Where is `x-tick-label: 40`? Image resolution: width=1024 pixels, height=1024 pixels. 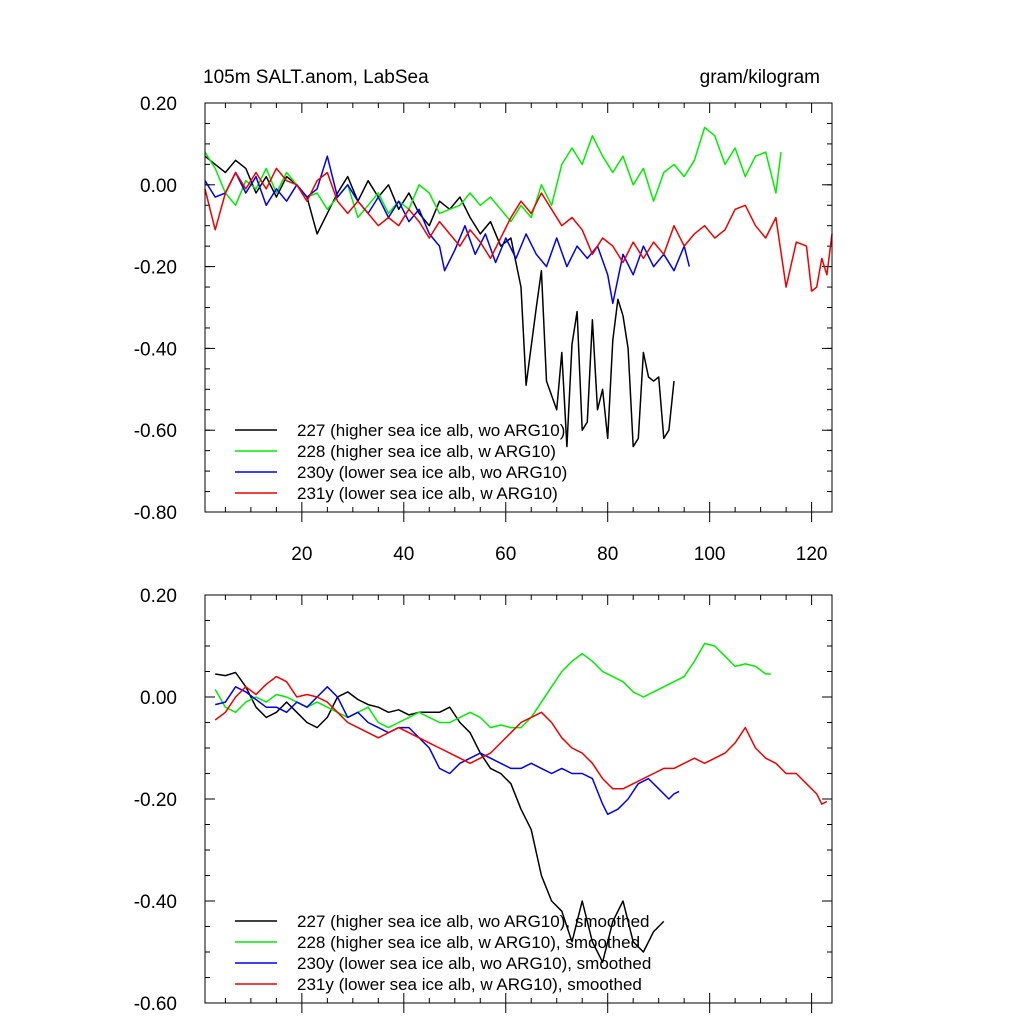
x-tick-label: 40 is located at coordinates (403, 554).